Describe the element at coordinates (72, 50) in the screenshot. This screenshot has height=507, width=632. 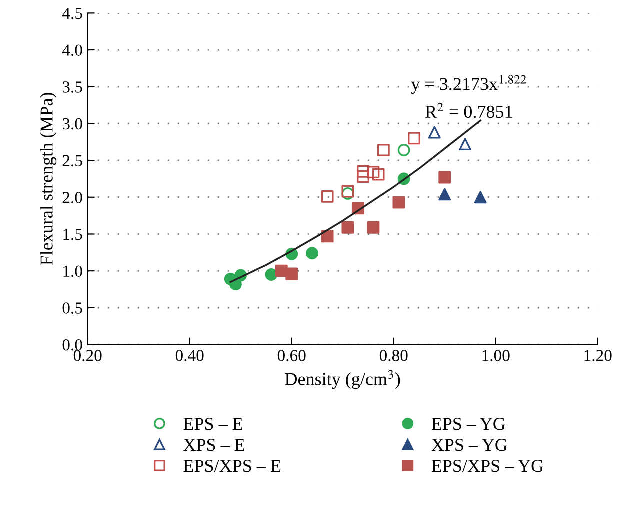
I see `y-tick-label: 4.0` at that location.